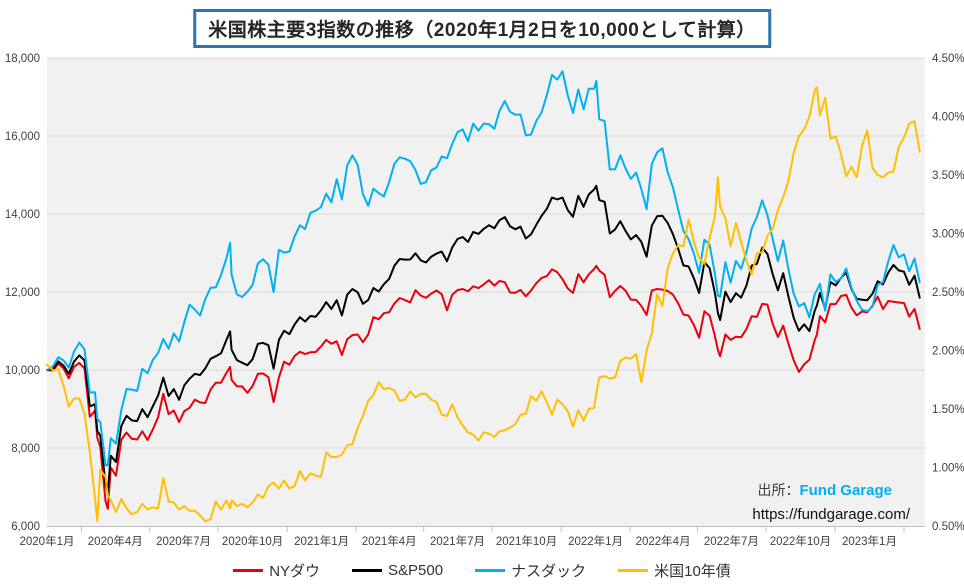  I want to click on x-axis-label: 2020年1月, so click(47, 541).